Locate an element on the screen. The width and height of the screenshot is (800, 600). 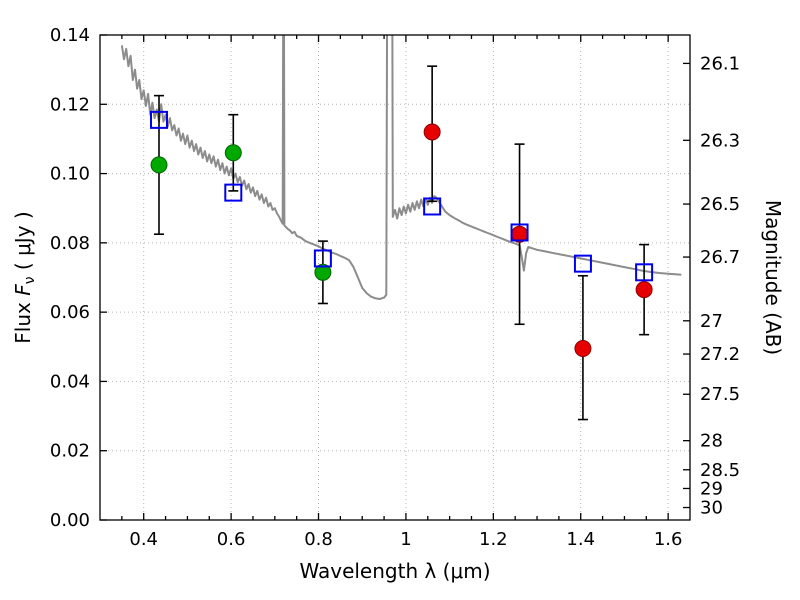
svg-text: 0.06 is located at coordinates (70, 312).